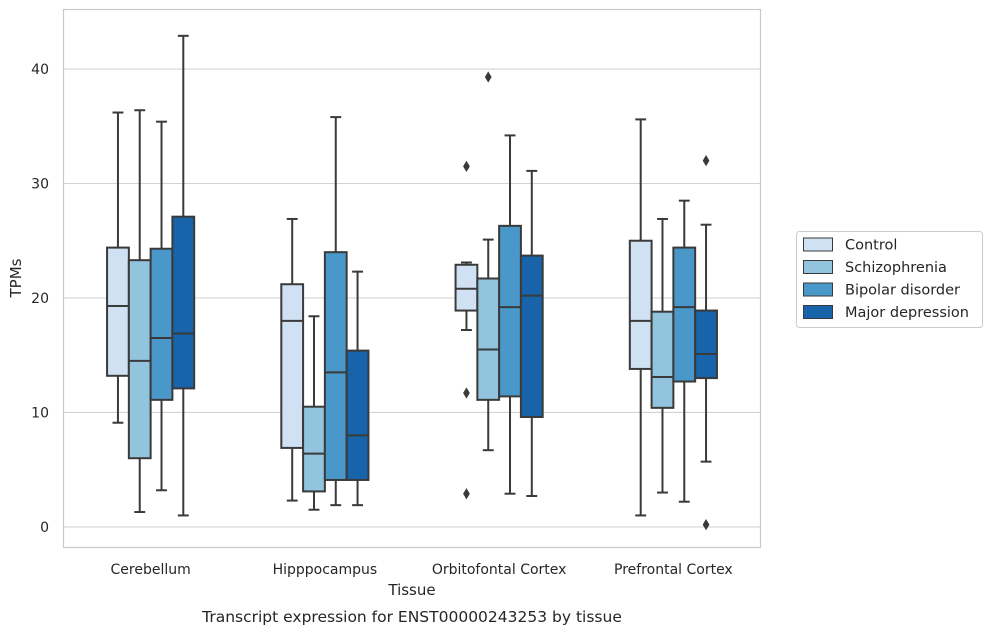 This screenshot has width=993, height=634. I want to click on y-tick-label-40: 40, so click(40, 70).